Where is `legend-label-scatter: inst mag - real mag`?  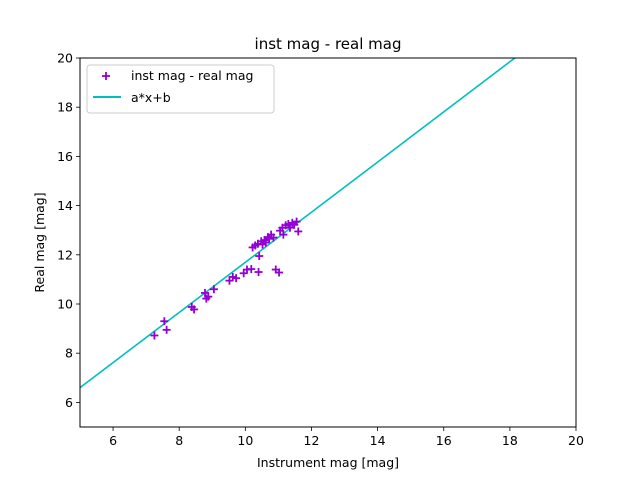 legend-label-scatter: inst mag - real mag is located at coordinates (192, 75).